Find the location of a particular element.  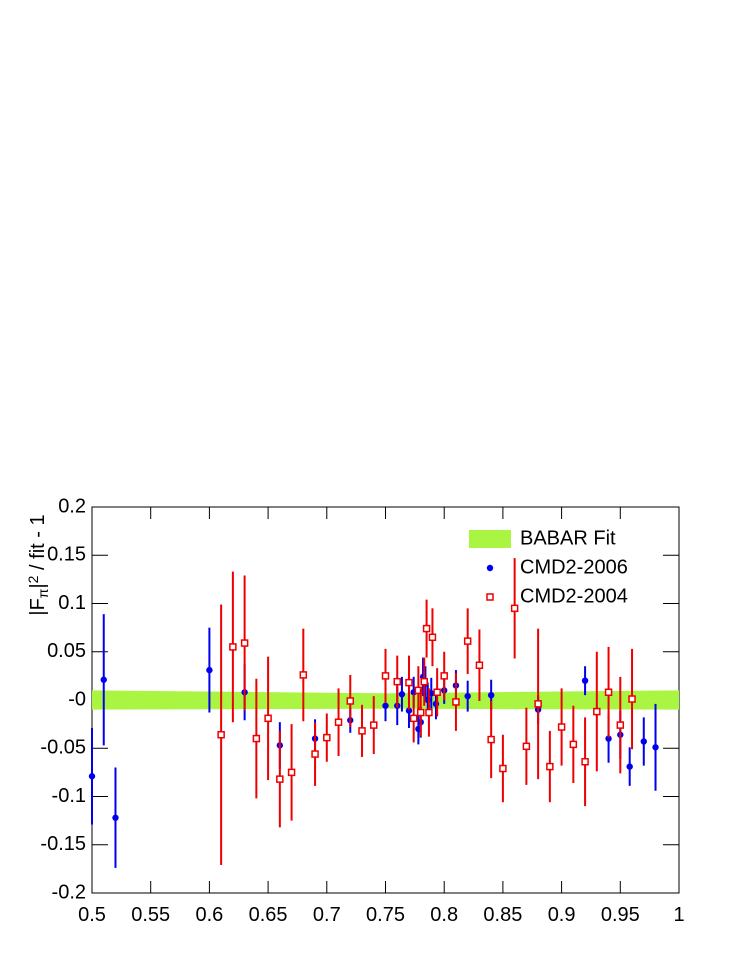

legend-label: CMD2-2004 is located at coordinates (574, 596).